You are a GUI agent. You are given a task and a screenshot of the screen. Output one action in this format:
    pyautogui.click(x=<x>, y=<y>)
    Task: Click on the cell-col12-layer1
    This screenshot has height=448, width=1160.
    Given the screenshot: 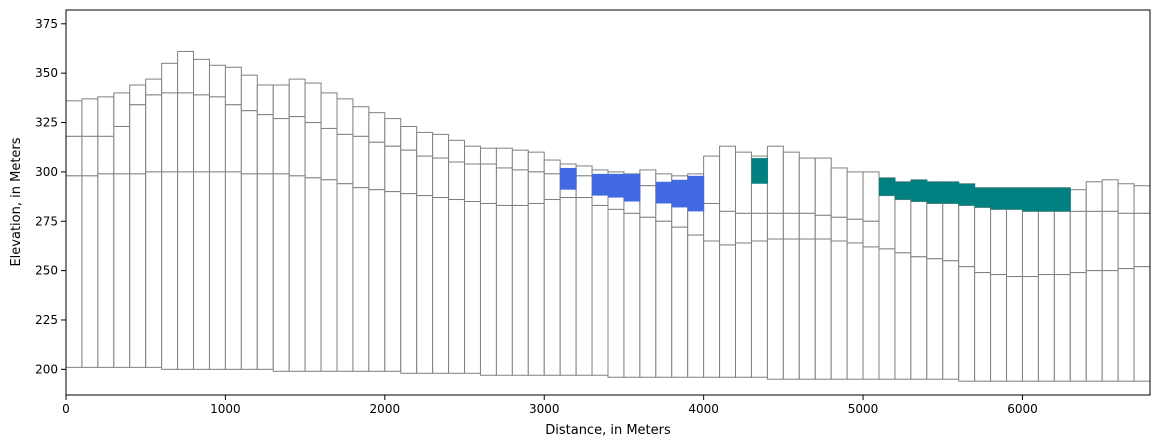 What is the action you would take?
    pyautogui.click(x=265, y=100)
    